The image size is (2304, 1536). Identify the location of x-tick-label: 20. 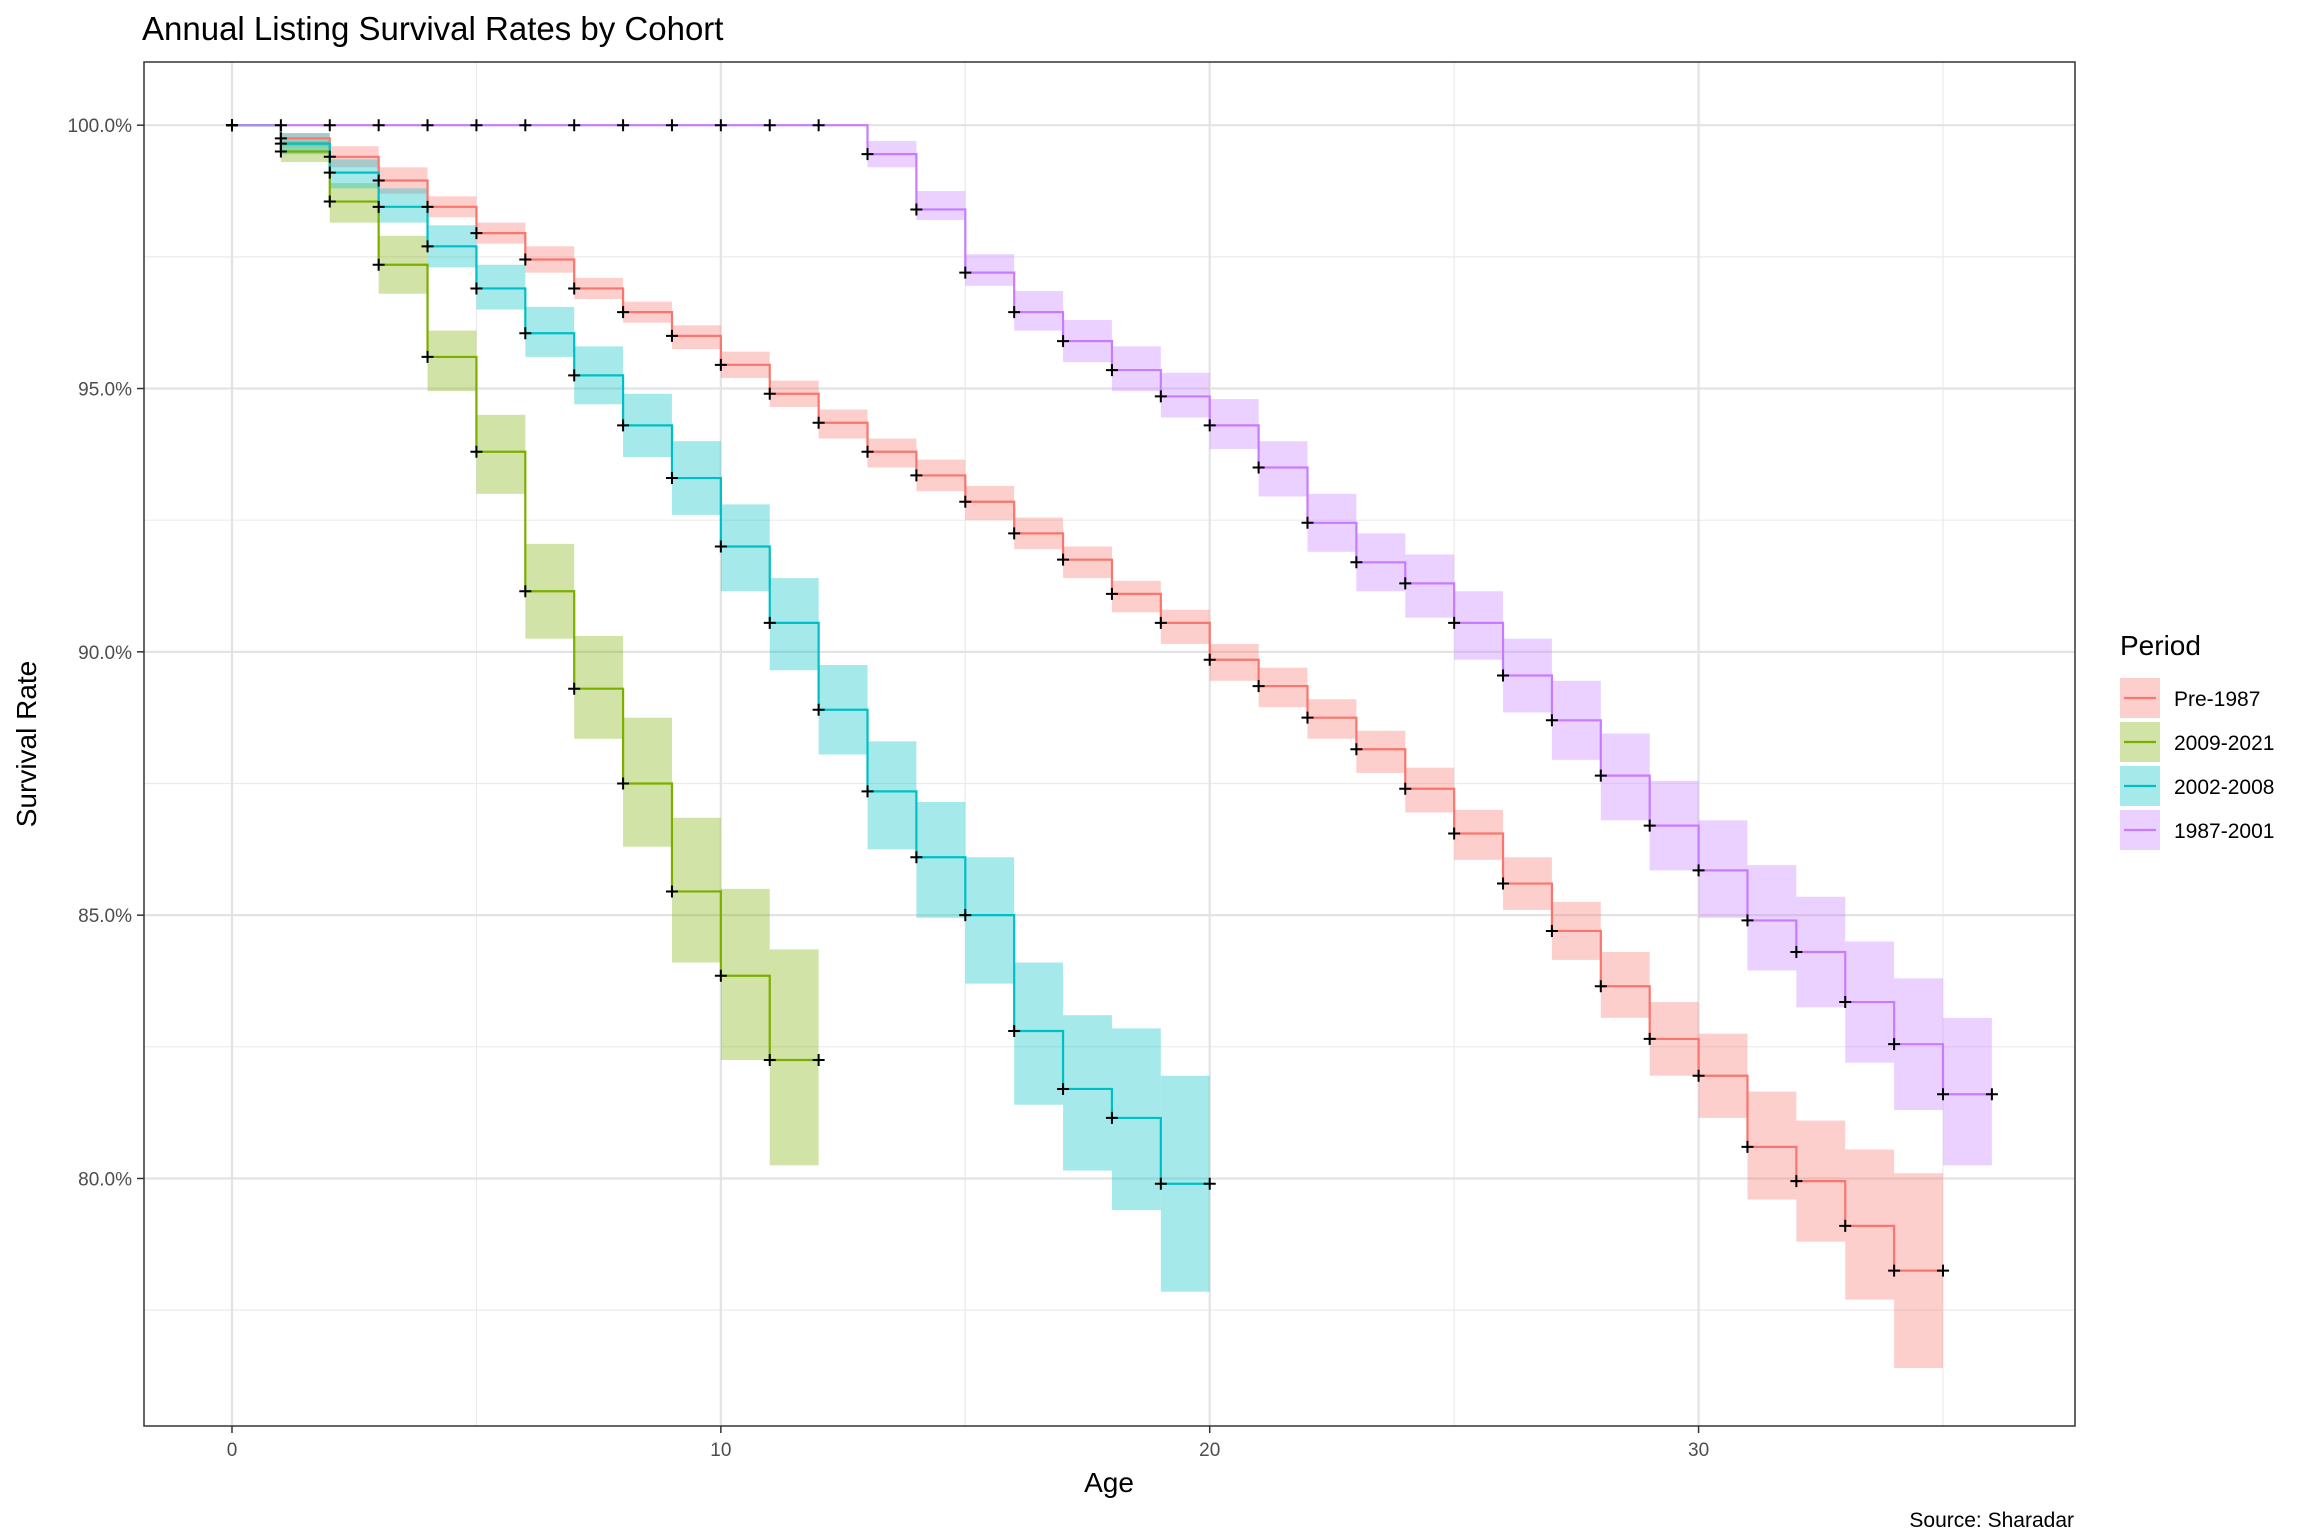
(1209, 1450).